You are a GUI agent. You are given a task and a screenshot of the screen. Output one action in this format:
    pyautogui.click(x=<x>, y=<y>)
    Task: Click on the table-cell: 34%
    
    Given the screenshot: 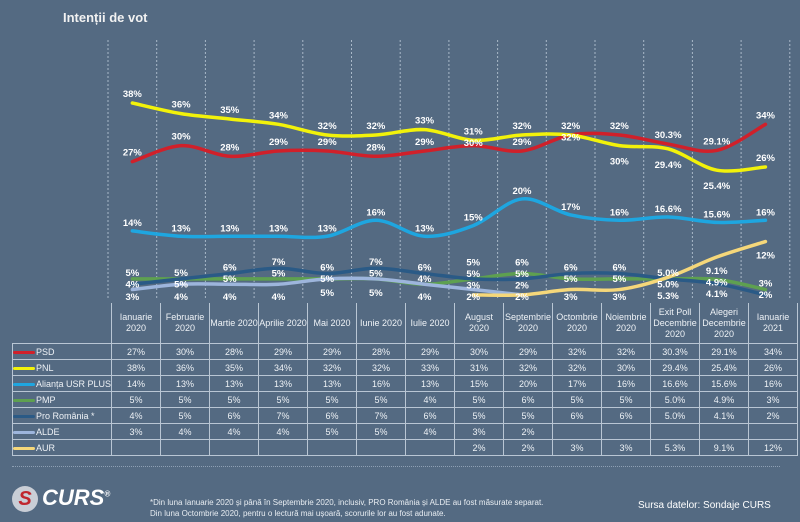 What is the action you would take?
    pyautogui.click(x=773, y=351)
    